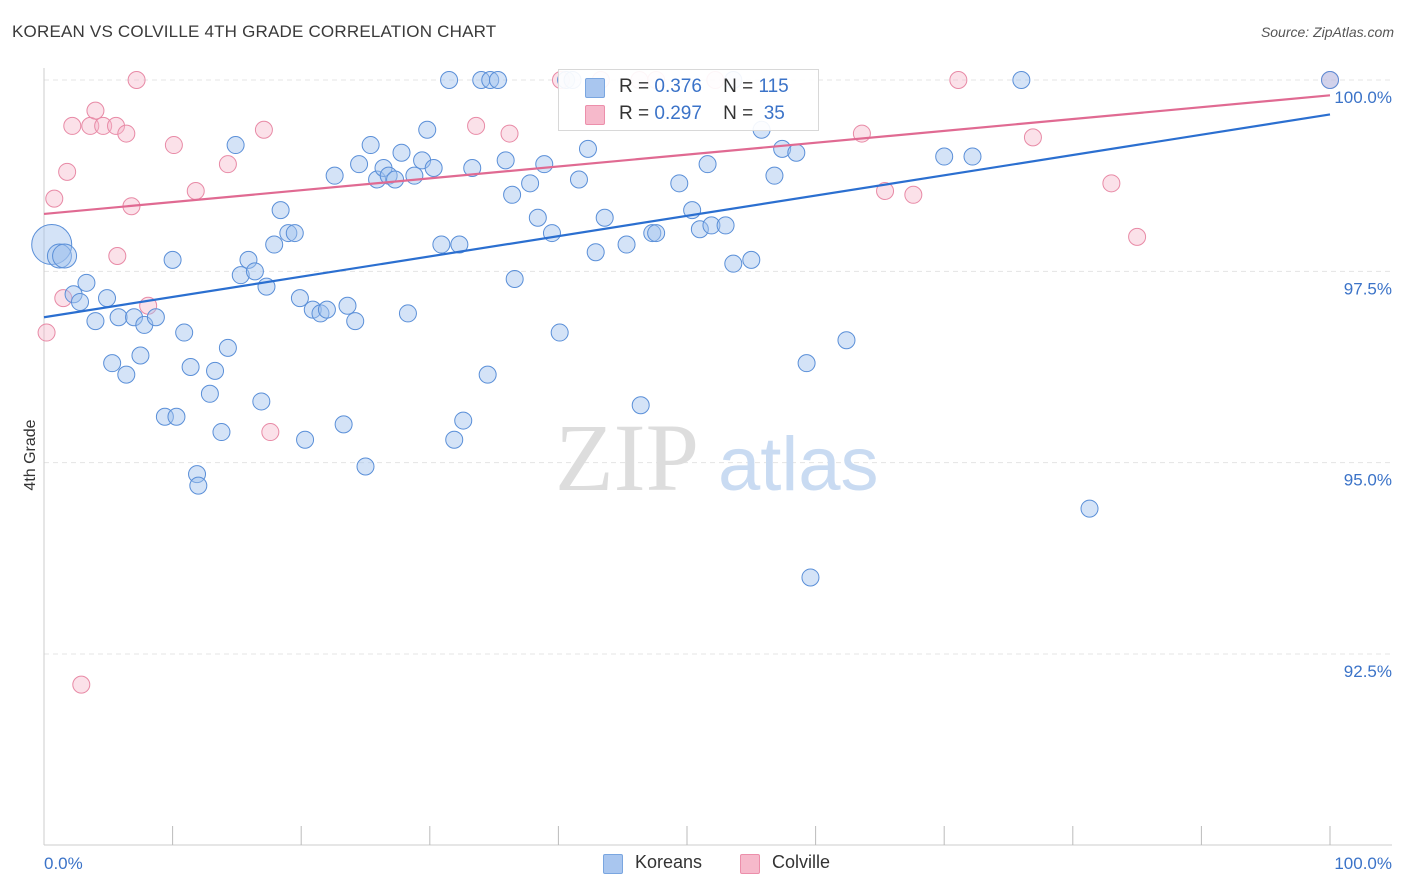  I want to click on series-legend: Koreans Colville, so click(703, 864).